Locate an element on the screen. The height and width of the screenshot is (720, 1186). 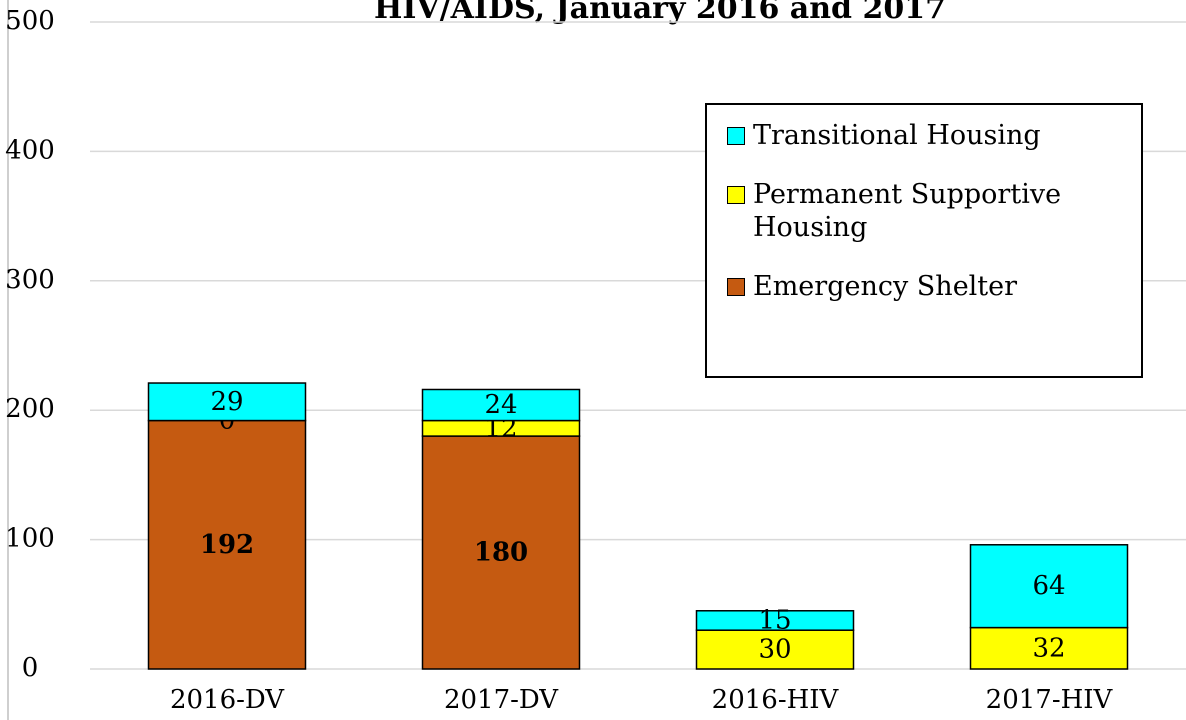
data-label: 32 is located at coordinates (1048, 648).